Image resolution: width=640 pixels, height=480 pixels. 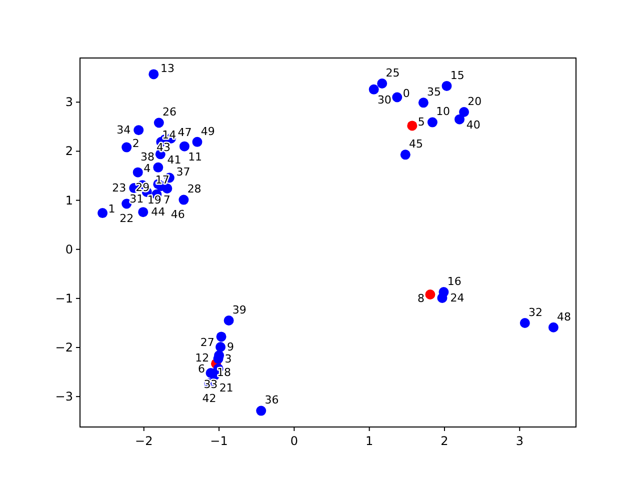 I want to click on y-tick-label: 0, so click(x=69, y=249).